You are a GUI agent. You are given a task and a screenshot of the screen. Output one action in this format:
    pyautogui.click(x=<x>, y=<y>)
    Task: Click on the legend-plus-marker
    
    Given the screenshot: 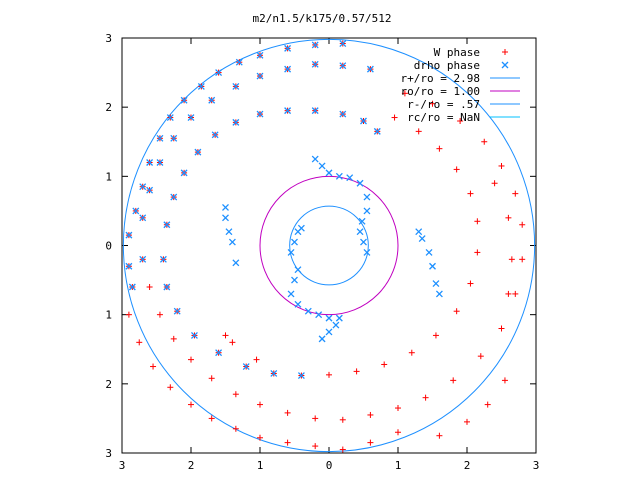 What is the action you would take?
    pyautogui.click(x=505, y=52)
    